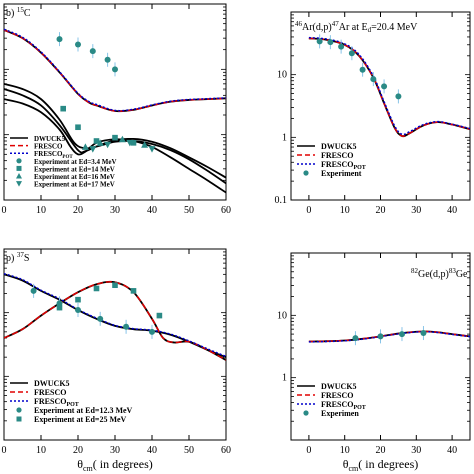  What do you see at coordinates (74, 185) in the screenshot?
I see `legend-label: Experiment at Ed=17 MeV` at bounding box center [74, 185].